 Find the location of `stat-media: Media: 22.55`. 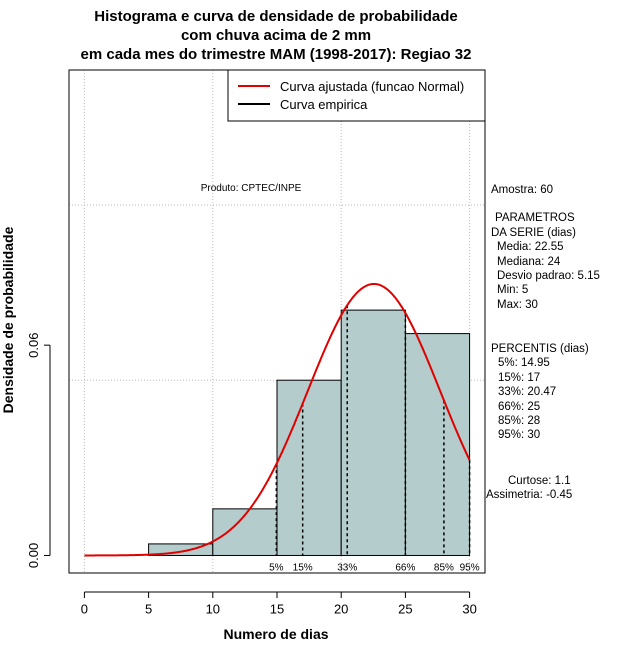

stat-media: Media: 22.55 is located at coordinates (530, 247).